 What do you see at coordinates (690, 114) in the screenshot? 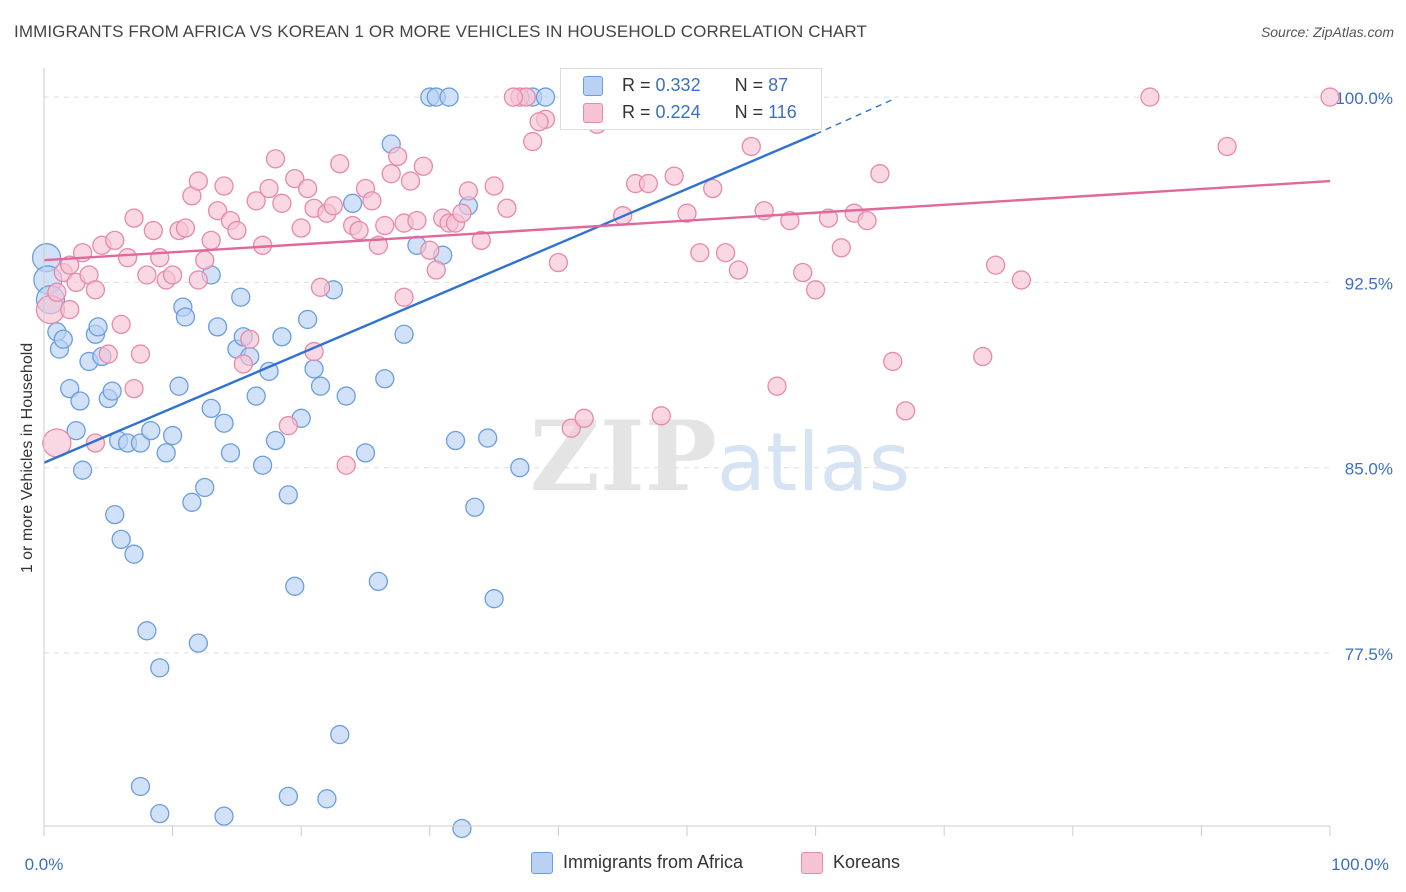
I see `legend-row-koreans: R = 0.224 N = 116` at bounding box center [690, 114].